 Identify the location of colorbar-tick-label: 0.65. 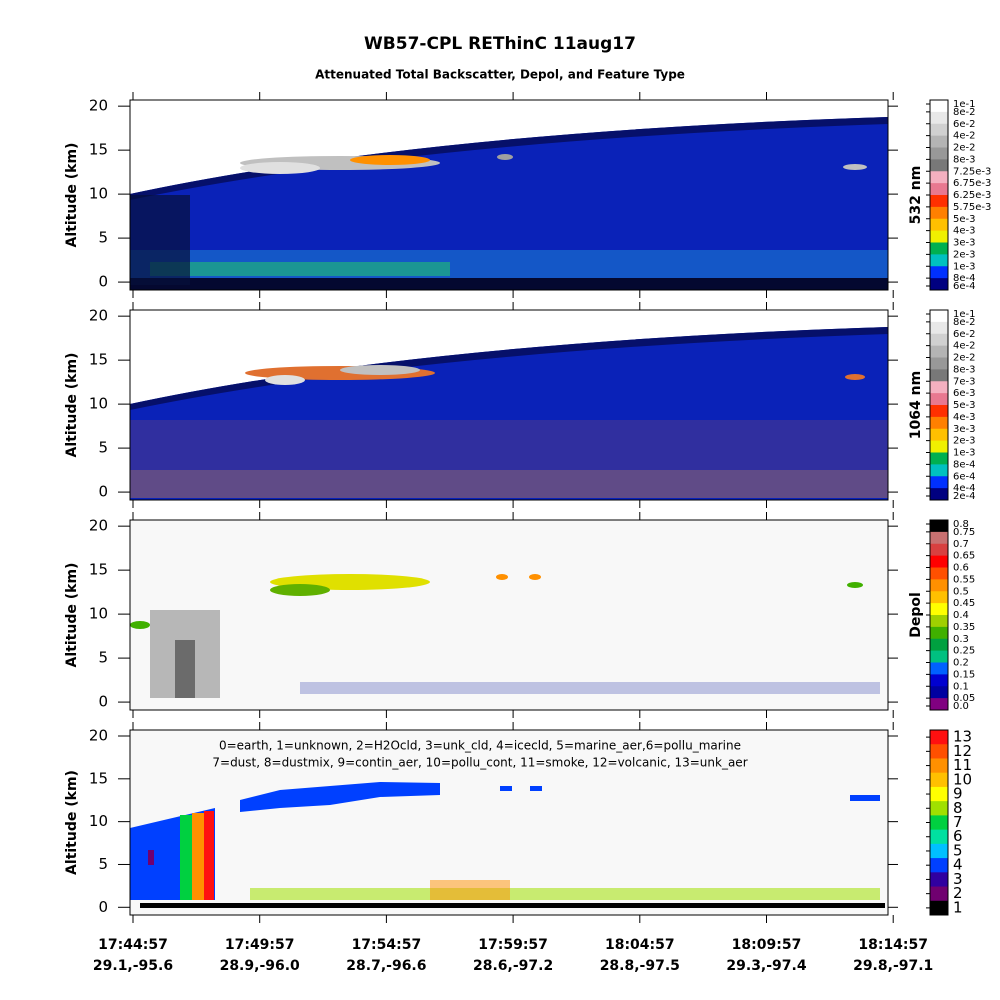
(964, 556).